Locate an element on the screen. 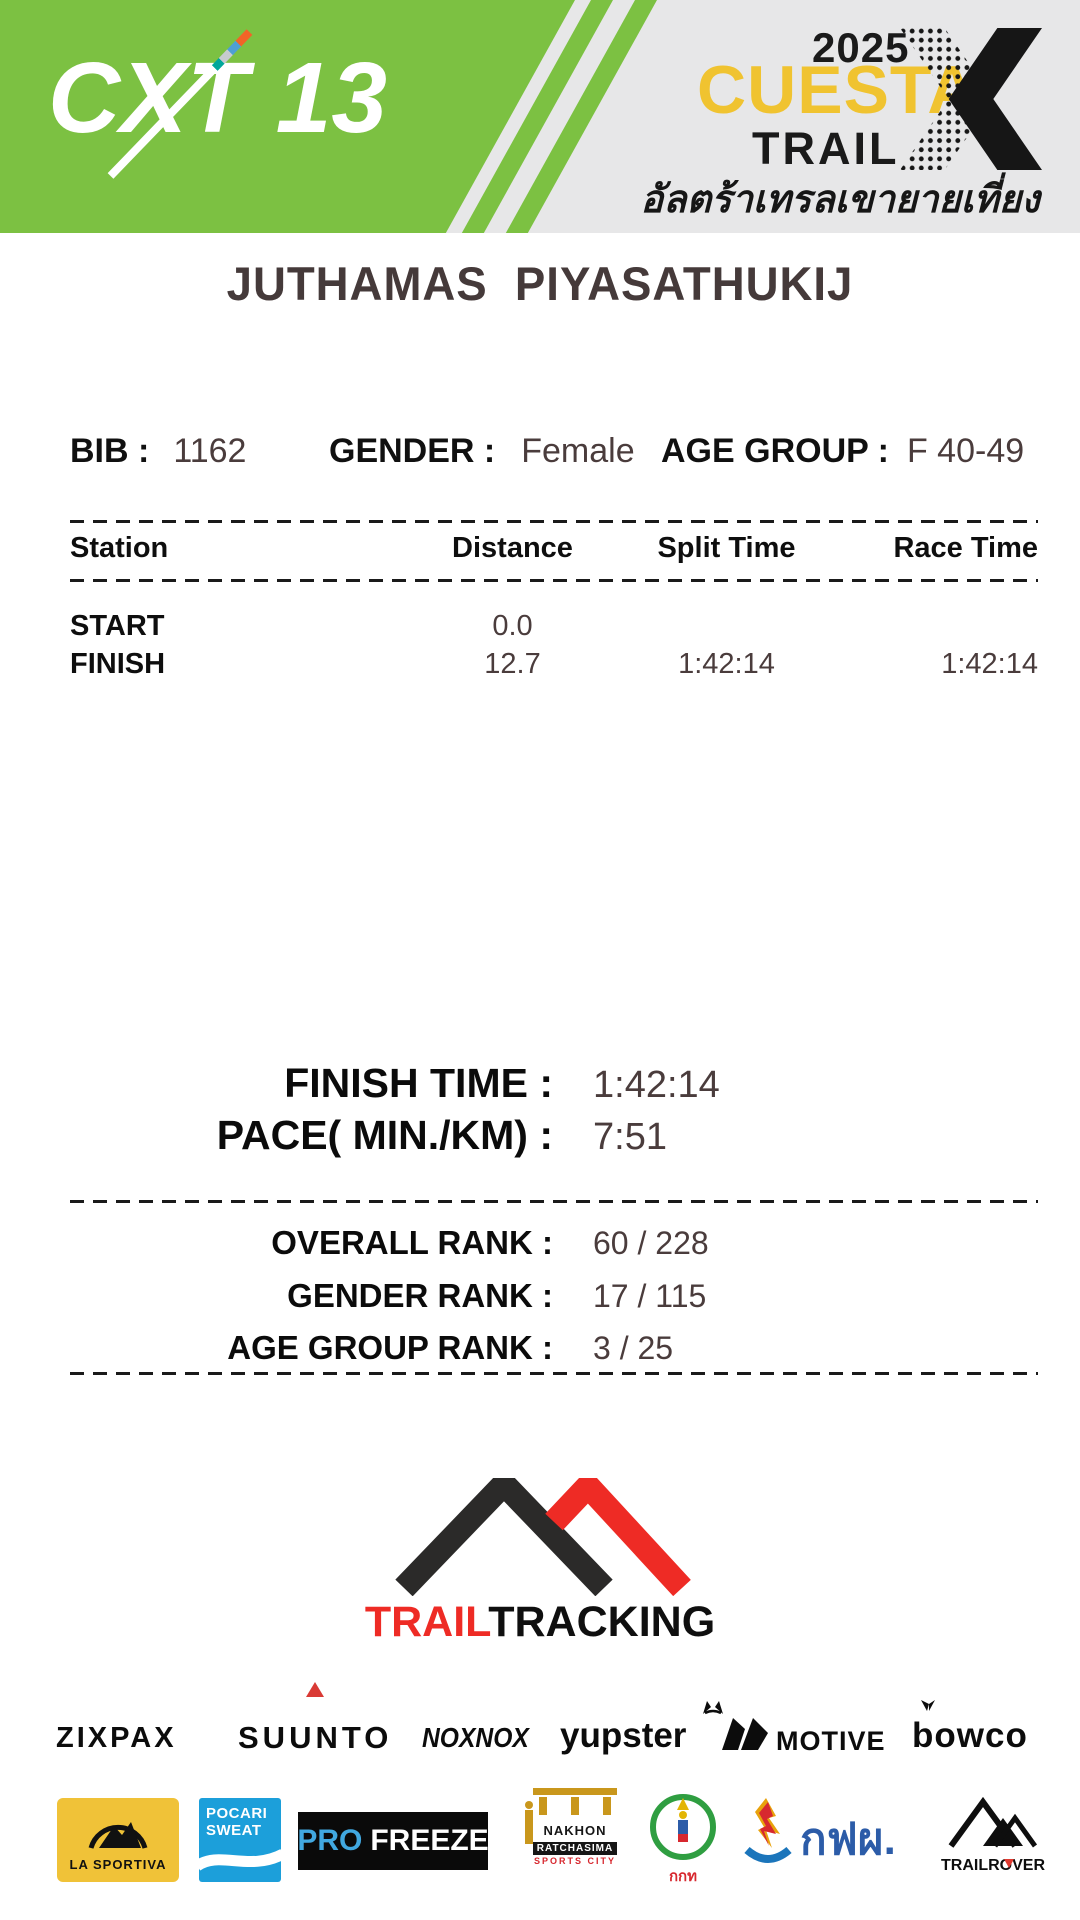  finish-time-value: 1:42:14 is located at coordinates (656, 1085).